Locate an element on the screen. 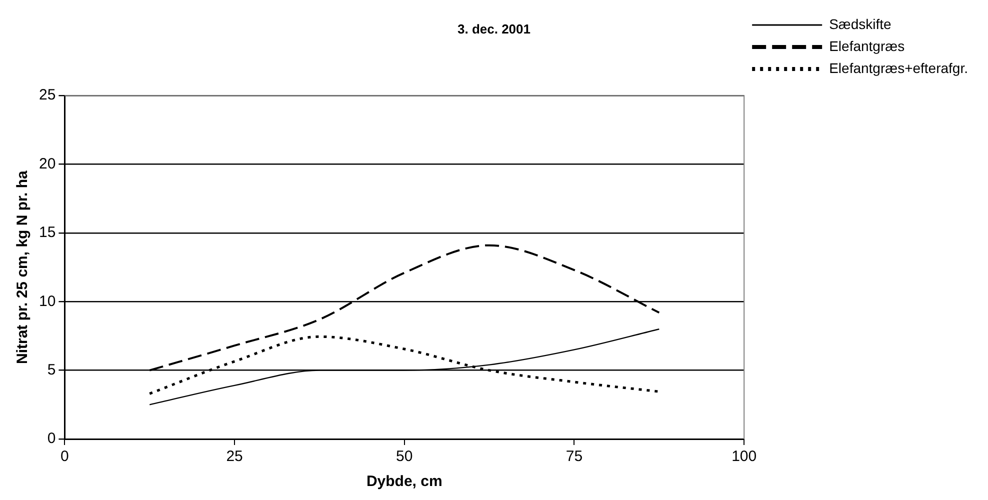 This screenshot has height=500, width=988. y-tick-label: 0 is located at coordinates (51, 439).